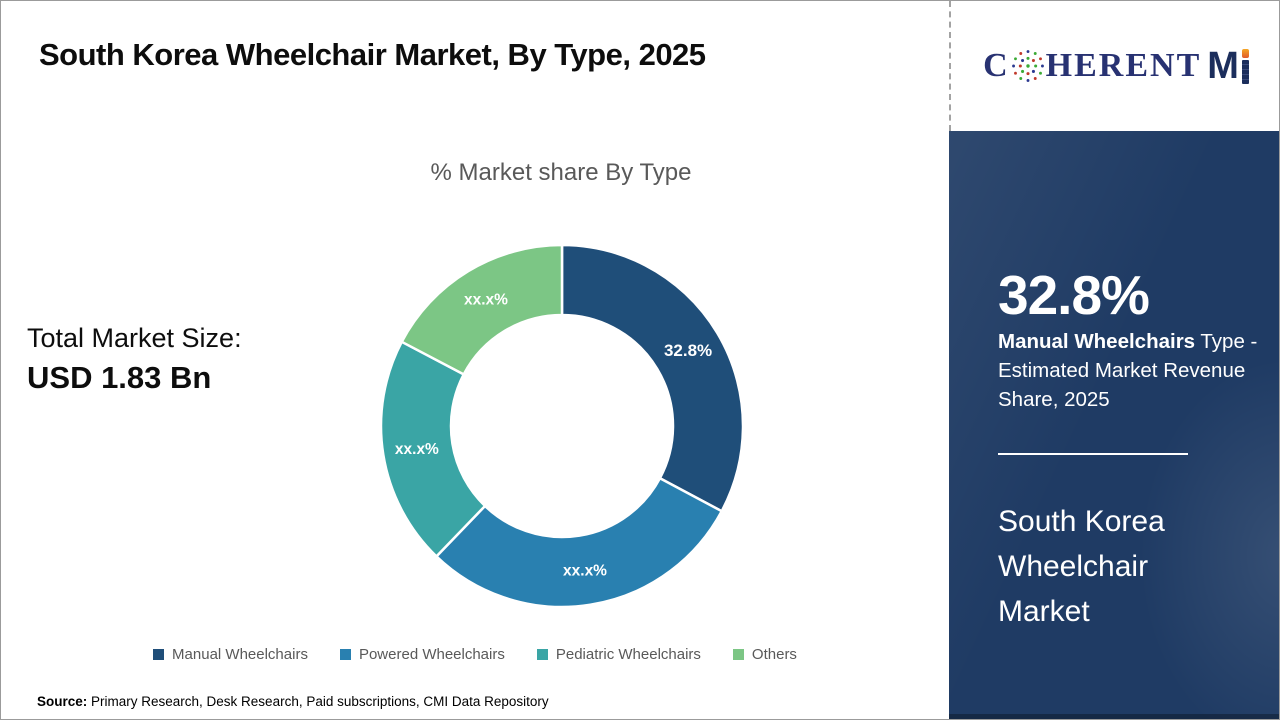 The width and height of the screenshot is (1280, 720). What do you see at coordinates (628, 654) in the screenshot?
I see `legend-label: Pediatric Wheelchairs` at bounding box center [628, 654].